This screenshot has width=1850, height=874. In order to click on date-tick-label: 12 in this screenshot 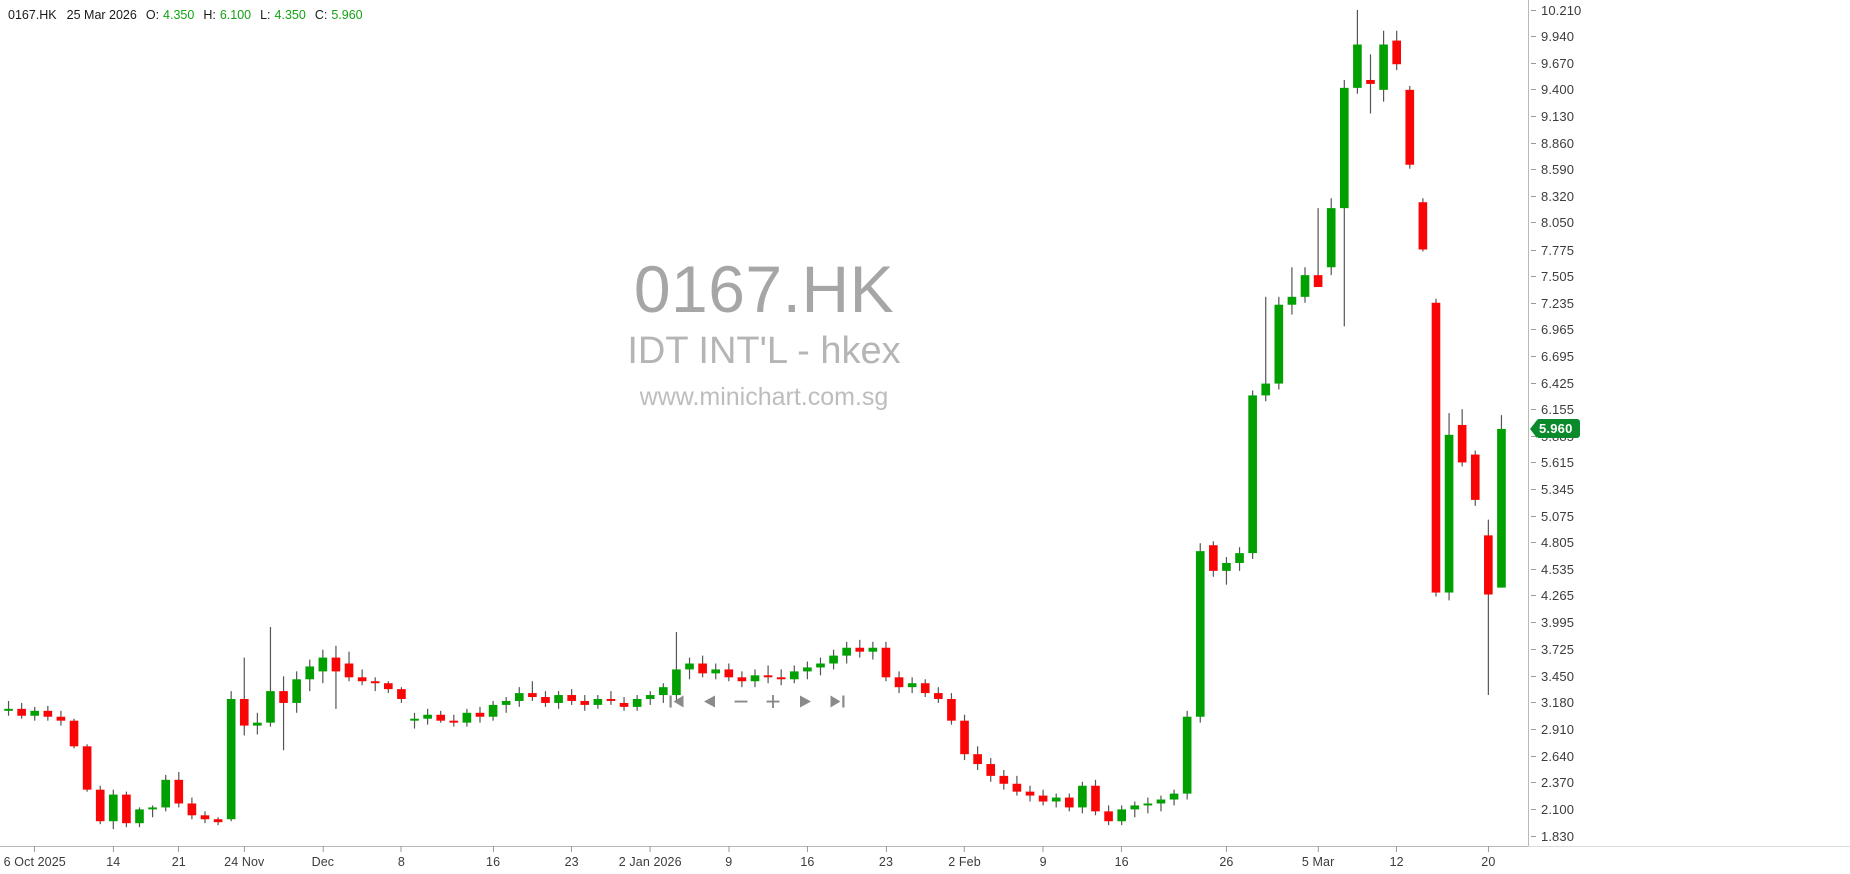, I will do `click(1396, 862)`.